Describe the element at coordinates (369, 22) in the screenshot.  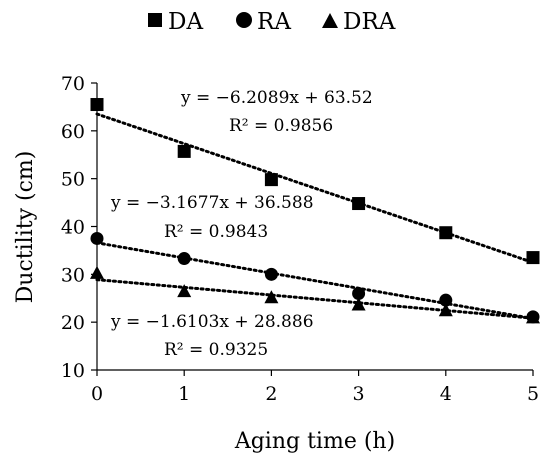
I see `legend-label-dra: DRA` at that location.